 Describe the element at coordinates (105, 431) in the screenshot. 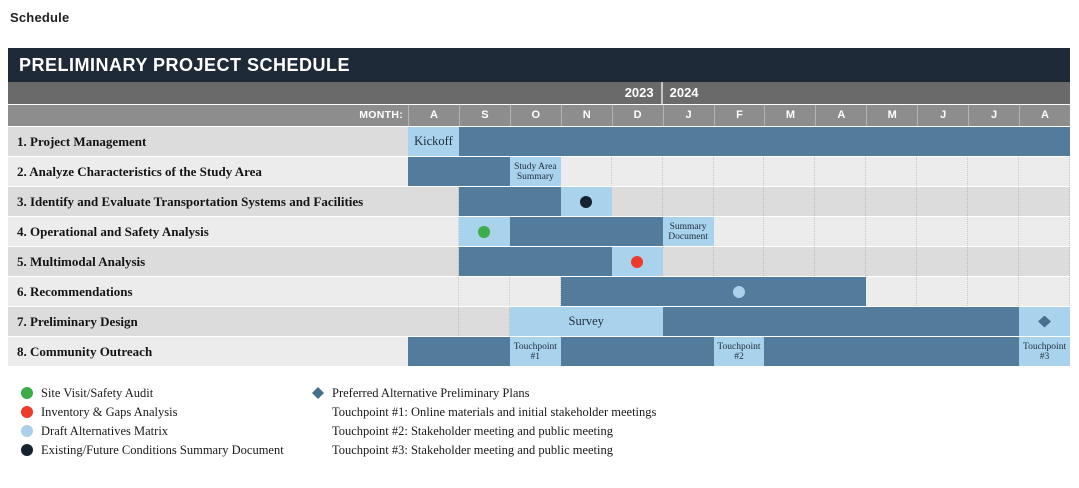

I see `legend-label: Draft Alternatives Matrix` at that location.